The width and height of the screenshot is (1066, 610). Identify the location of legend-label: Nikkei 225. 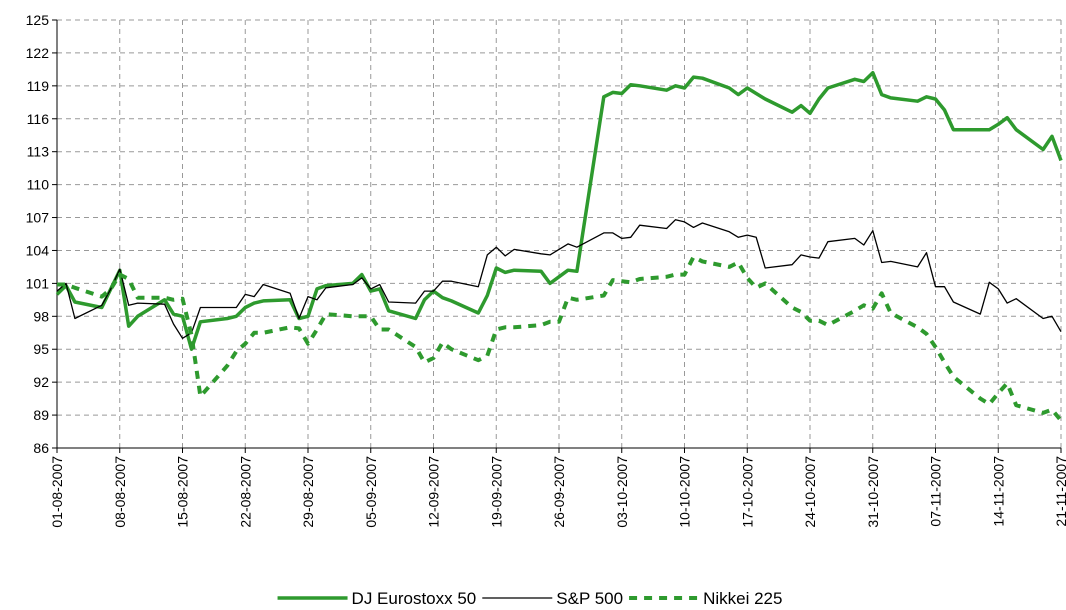
(742, 598).